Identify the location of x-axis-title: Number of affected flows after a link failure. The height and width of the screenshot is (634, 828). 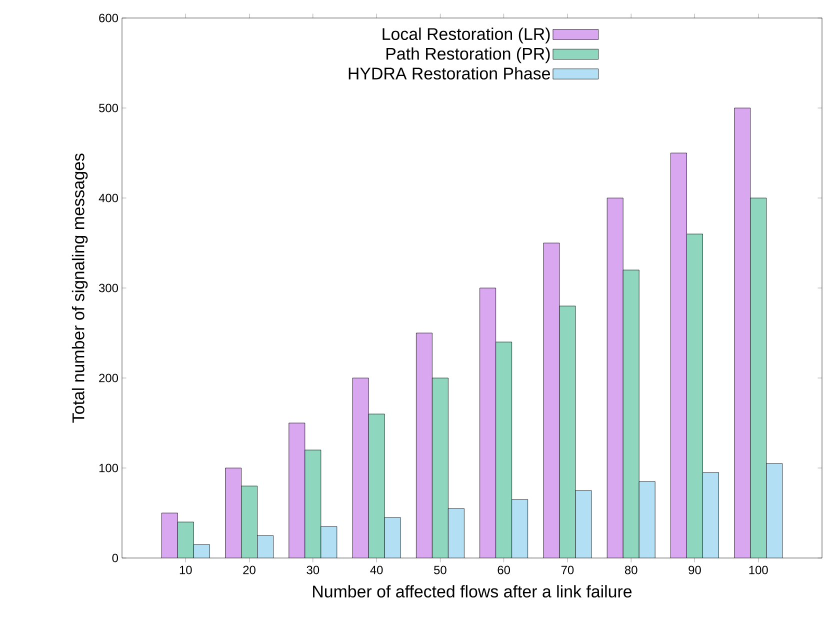
(472, 591).